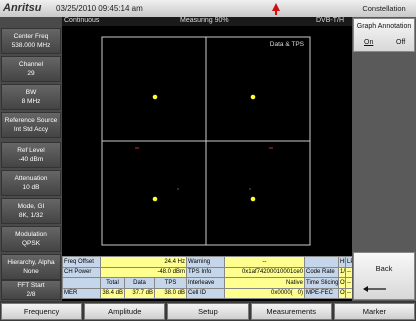 Image resolution: width=416 pixels, height=321 pixels. Describe the element at coordinates (31, 294) in the screenshot. I see `button-value: 2/8` at that location.